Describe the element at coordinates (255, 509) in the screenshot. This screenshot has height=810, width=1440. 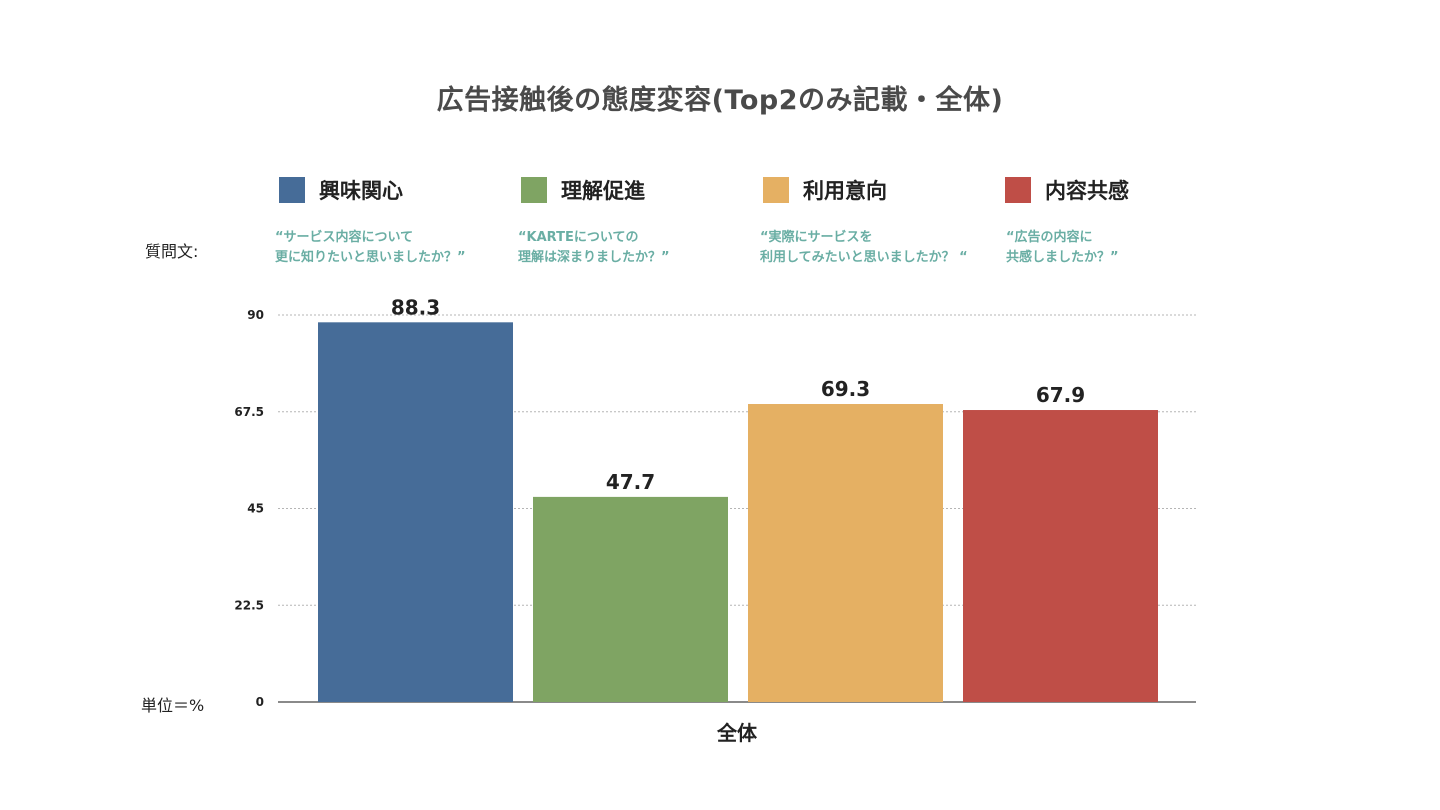
I see `y-tick-label: 45` at that location.